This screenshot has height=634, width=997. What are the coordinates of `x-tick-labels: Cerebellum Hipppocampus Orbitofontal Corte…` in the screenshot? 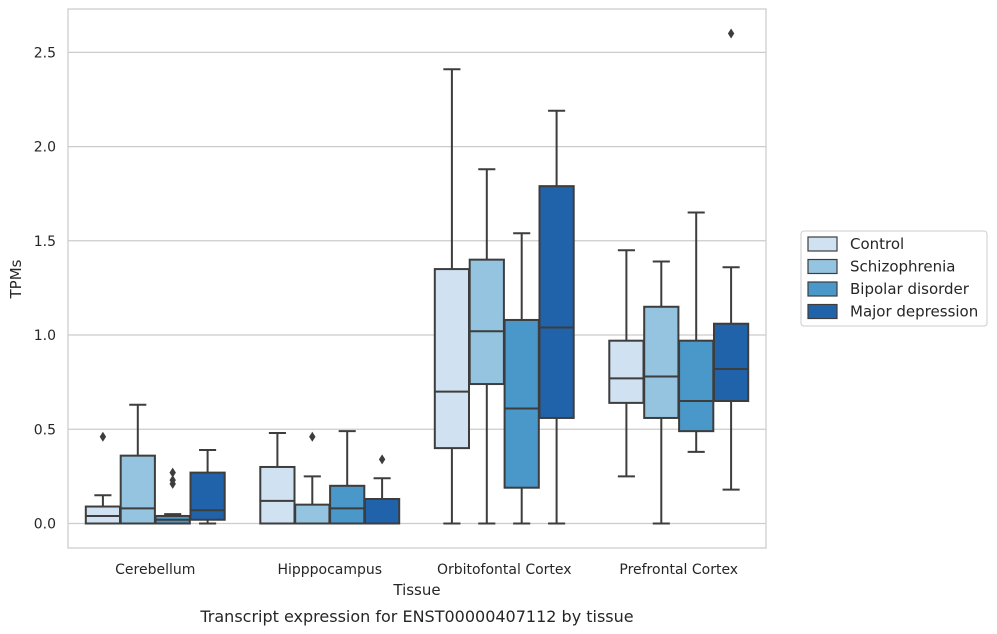 It's located at (426, 570).